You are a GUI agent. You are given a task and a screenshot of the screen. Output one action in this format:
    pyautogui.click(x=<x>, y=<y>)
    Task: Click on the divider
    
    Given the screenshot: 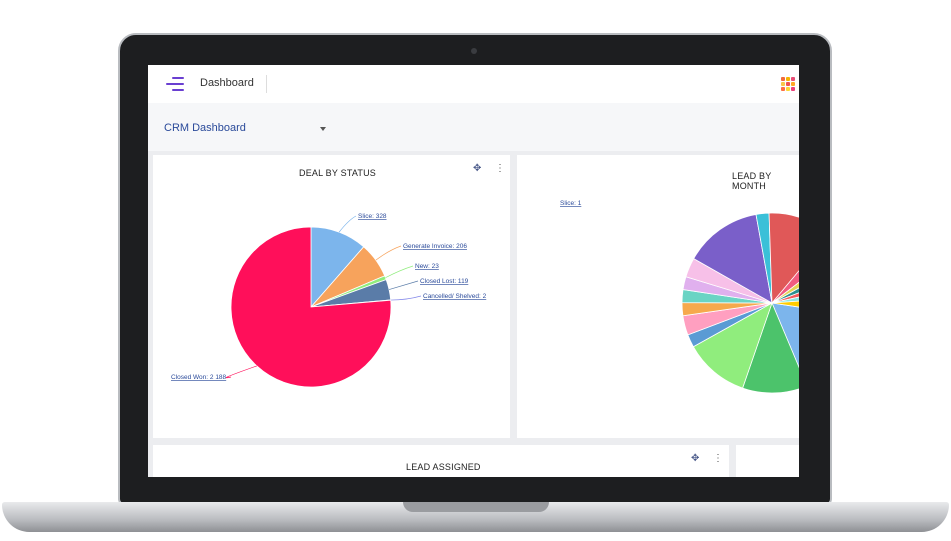 What is the action you would take?
    pyautogui.click(x=266, y=84)
    